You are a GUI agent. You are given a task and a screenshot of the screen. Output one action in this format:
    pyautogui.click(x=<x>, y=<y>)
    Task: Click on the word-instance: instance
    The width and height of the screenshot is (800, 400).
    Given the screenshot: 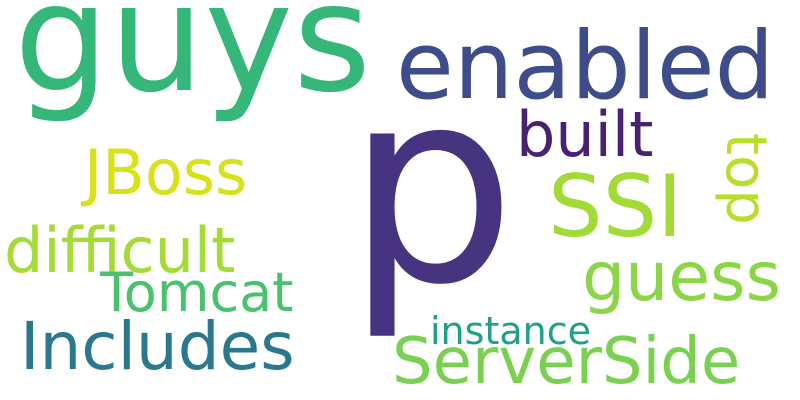 What is the action you would take?
    pyautogui.click(x=510, y=331)
    